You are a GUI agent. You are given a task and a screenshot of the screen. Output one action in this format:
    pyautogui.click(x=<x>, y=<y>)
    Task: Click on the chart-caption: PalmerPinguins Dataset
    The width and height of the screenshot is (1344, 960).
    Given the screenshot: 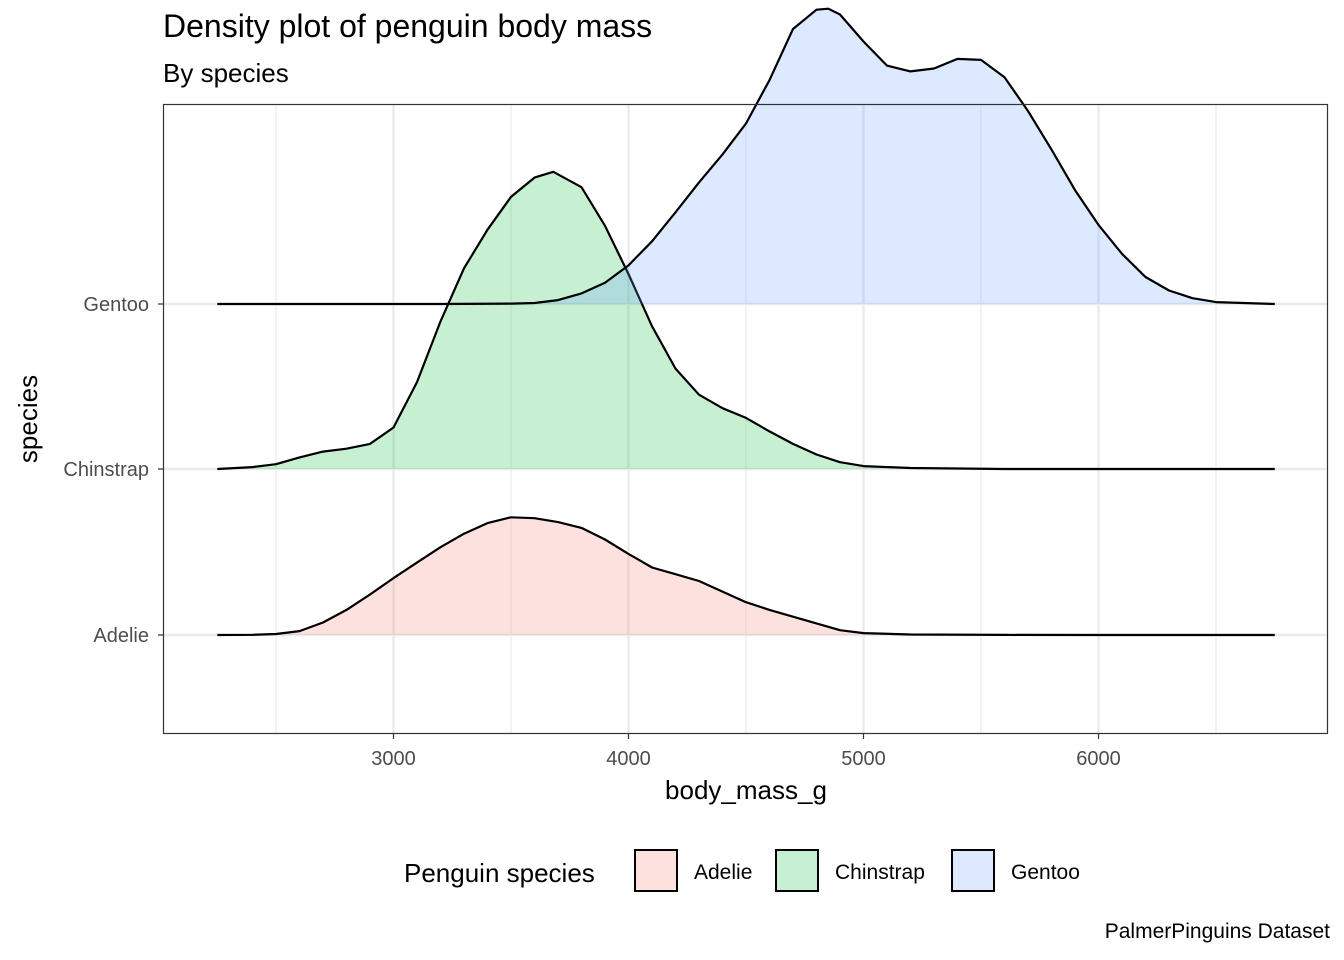 What is the action you would take?
    pyautogui.click(x=1217, y=931)
    